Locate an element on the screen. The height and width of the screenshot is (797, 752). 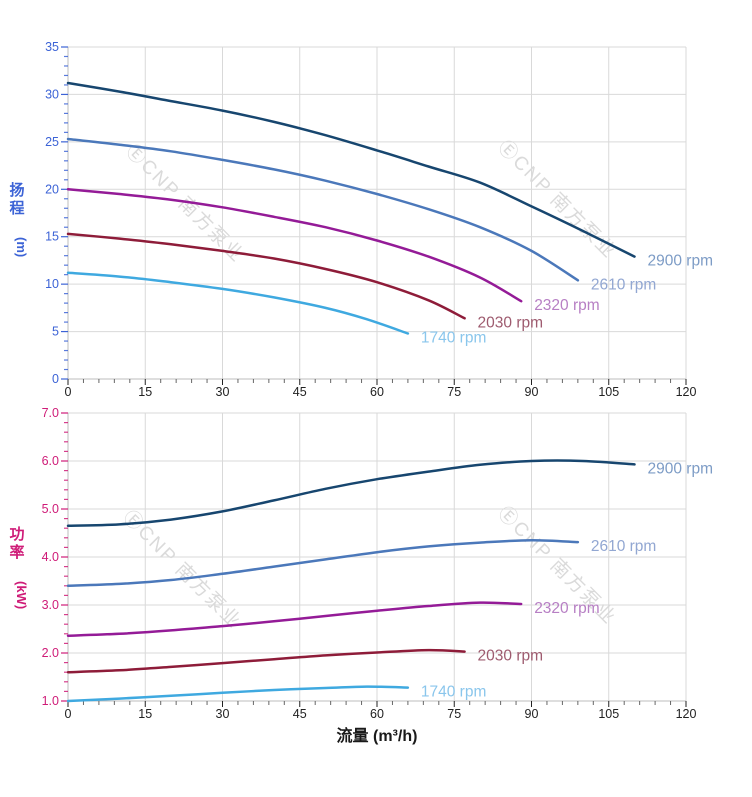
y-tick-label: 20 is located at coordinates (52, 189).